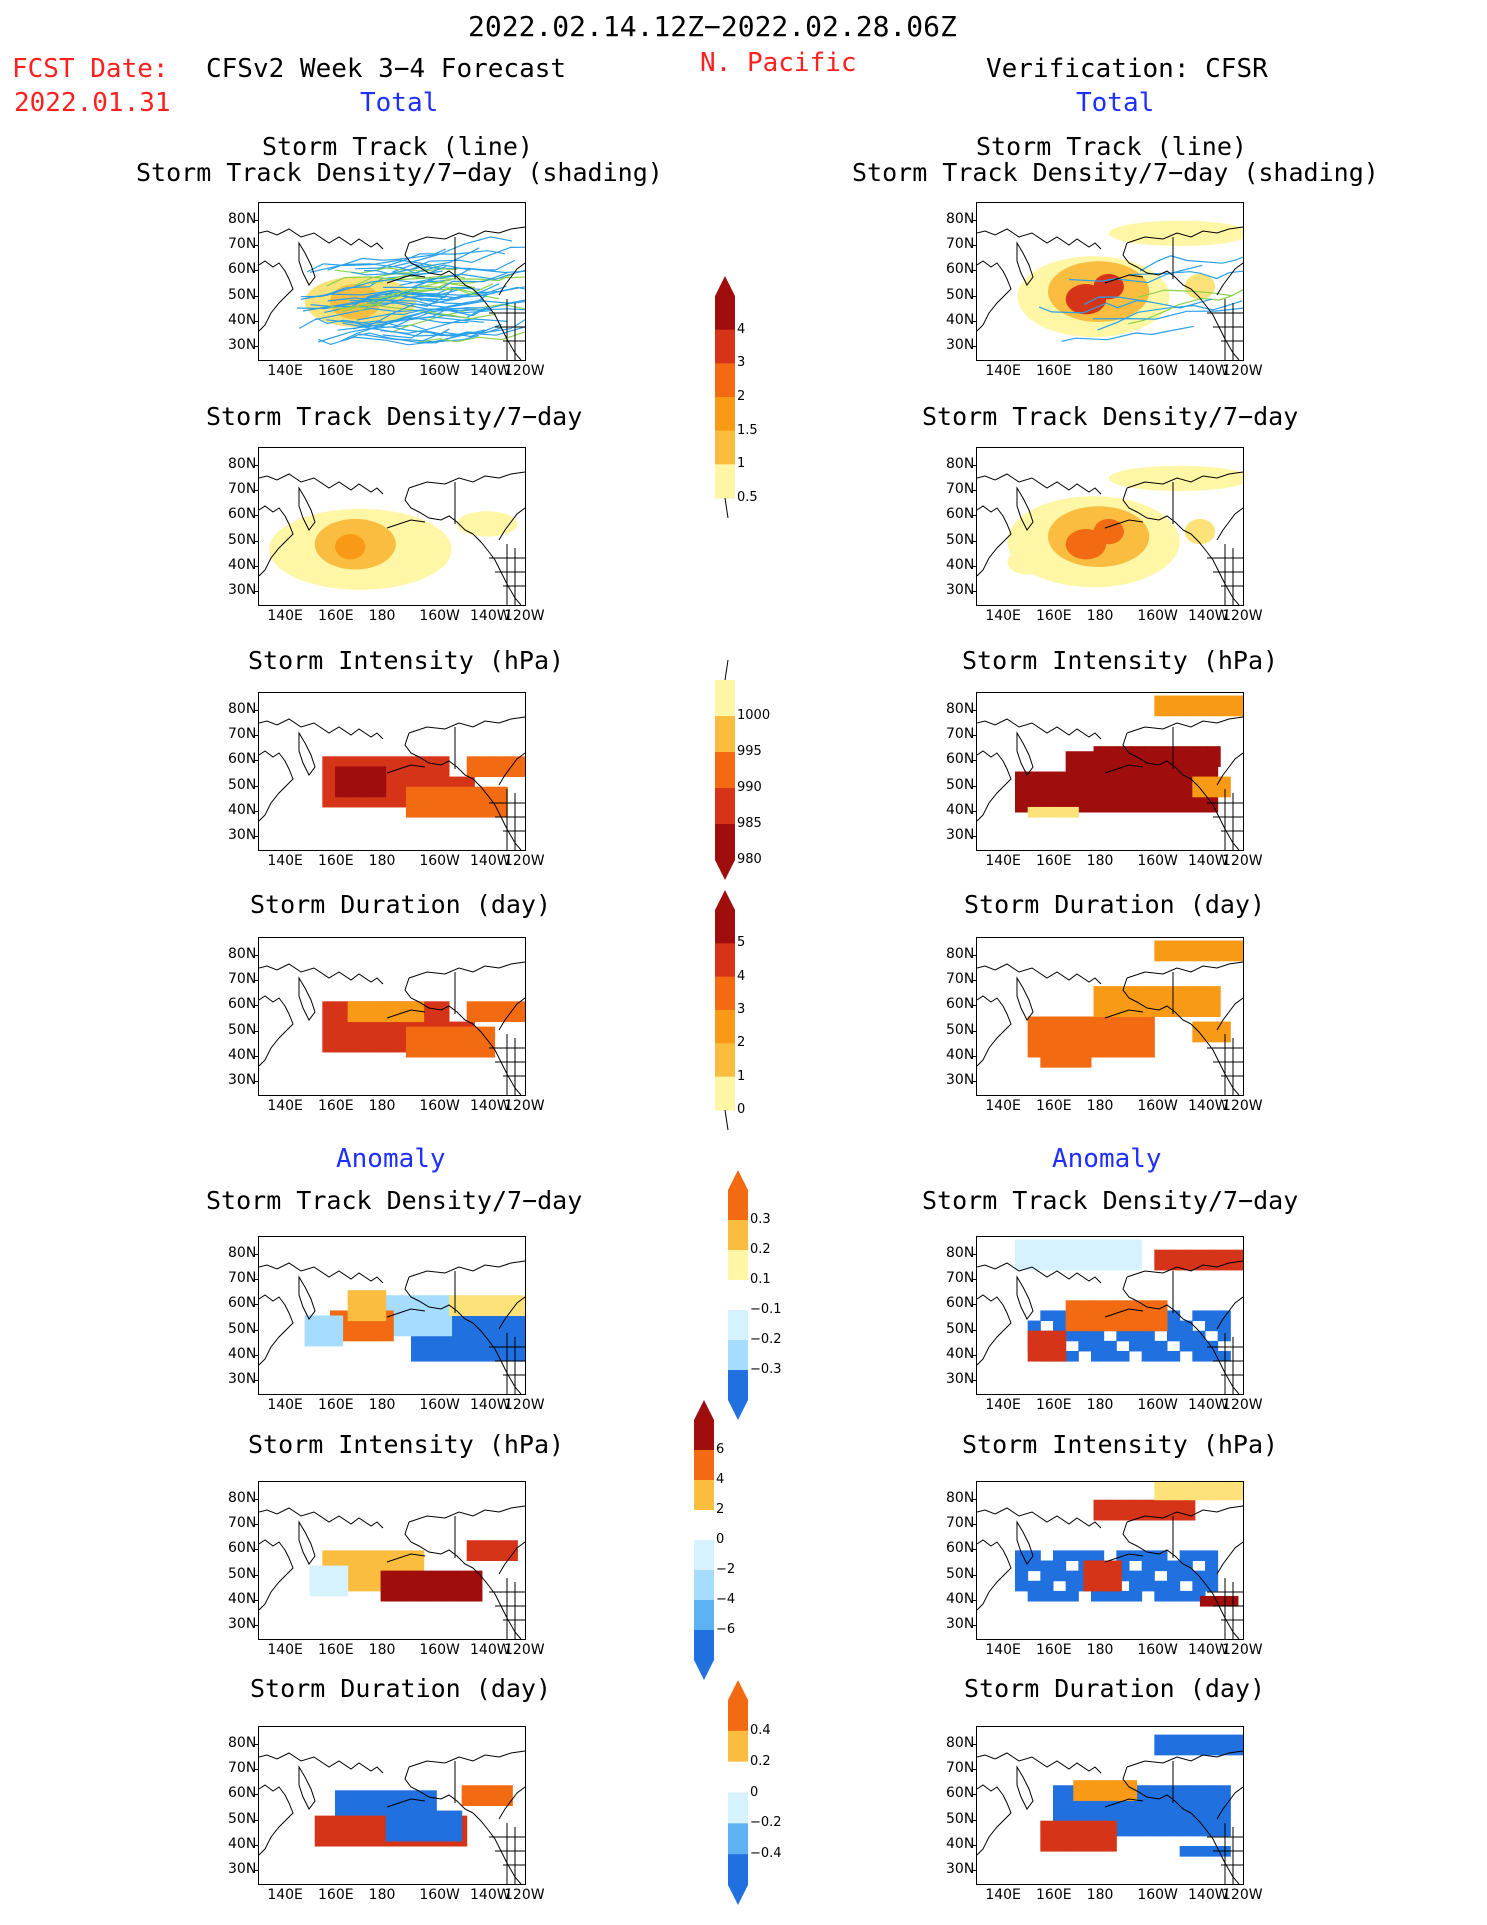 The height and width of the screenshot is (1925, 1487). Describe the element at coordinates (392, 1327) in the screenshot. I see `map-plot` at that location.